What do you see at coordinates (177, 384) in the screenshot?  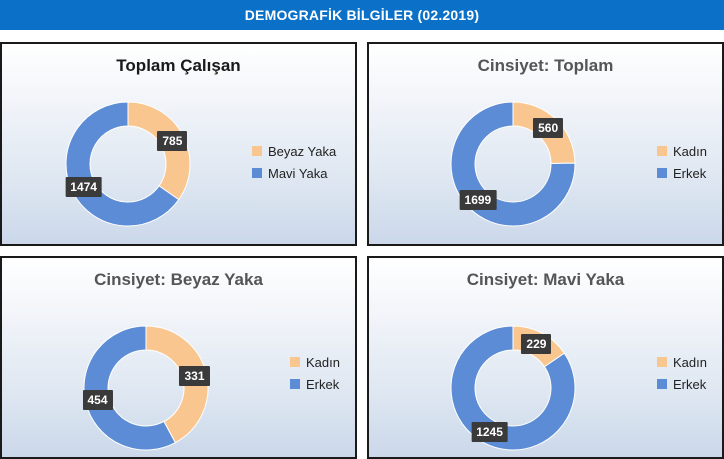 I see `slice-kadin` at bounding box center [177, 384].